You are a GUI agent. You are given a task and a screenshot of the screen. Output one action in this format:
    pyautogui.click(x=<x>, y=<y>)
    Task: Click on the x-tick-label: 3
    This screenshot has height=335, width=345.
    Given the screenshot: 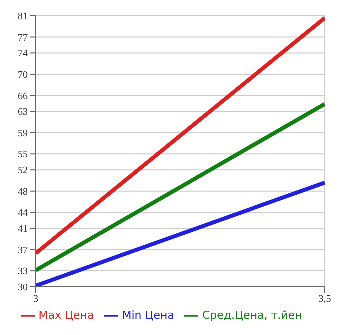 What is the action you would take?
    pyautogui.click(x=36, y=300)
    